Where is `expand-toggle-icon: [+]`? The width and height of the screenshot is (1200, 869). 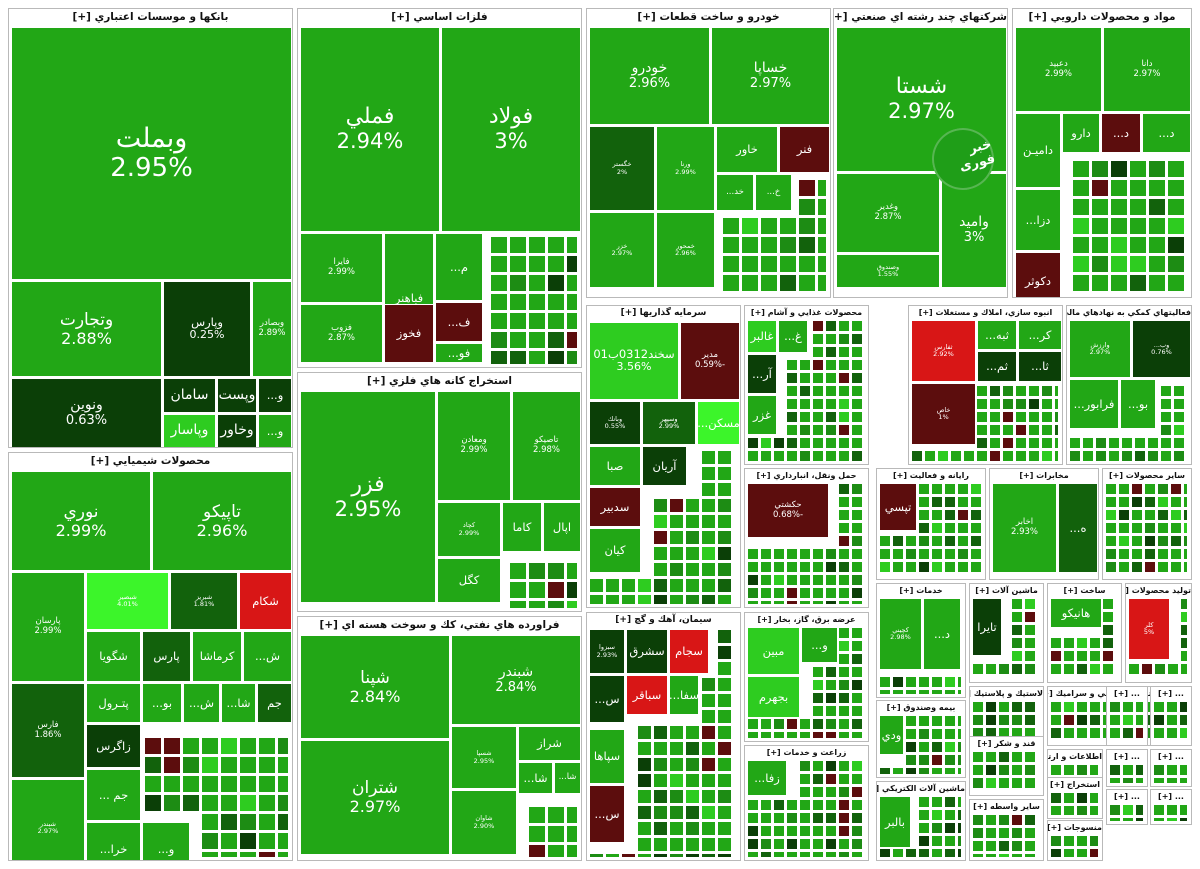
expand-toggle-icon: [+] is located at coordinates (1121, 693).